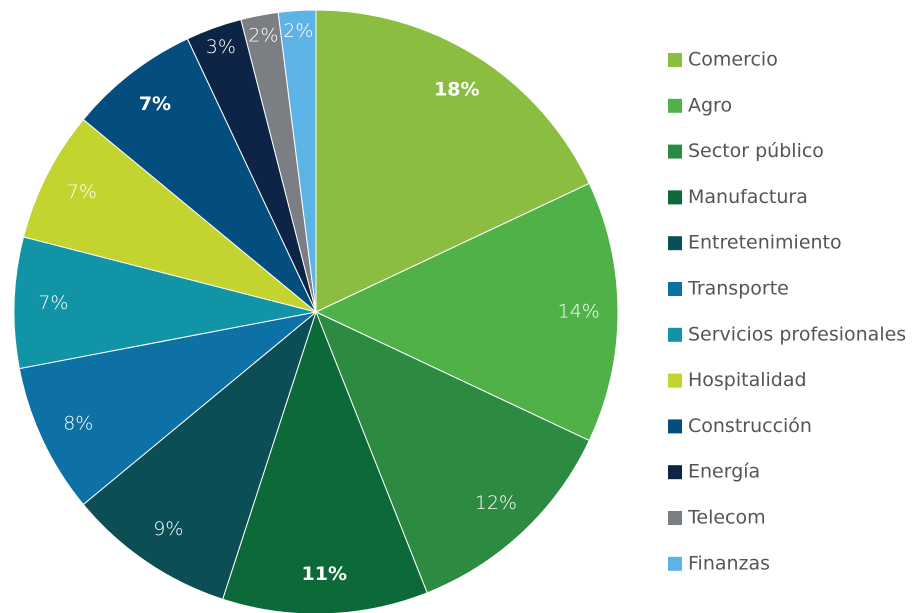 This screenshot has height=613, width=918. What do you see at coordinates (579, 312) in the screenshot?
I see `slice-label: 14%` at bounding box center [579, 312].